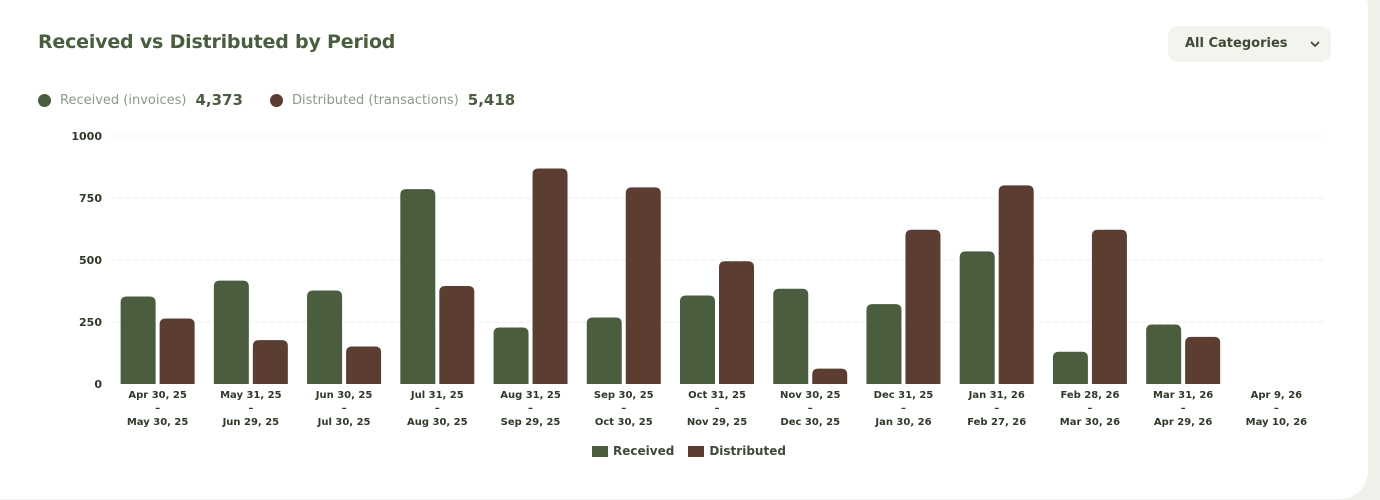 The width and height of the screenshot is (1380, 500). What do you see at coordinates (90, 322) in the screenshot?
I see `y-tick-label: 250` at bounding box center [90, 322].